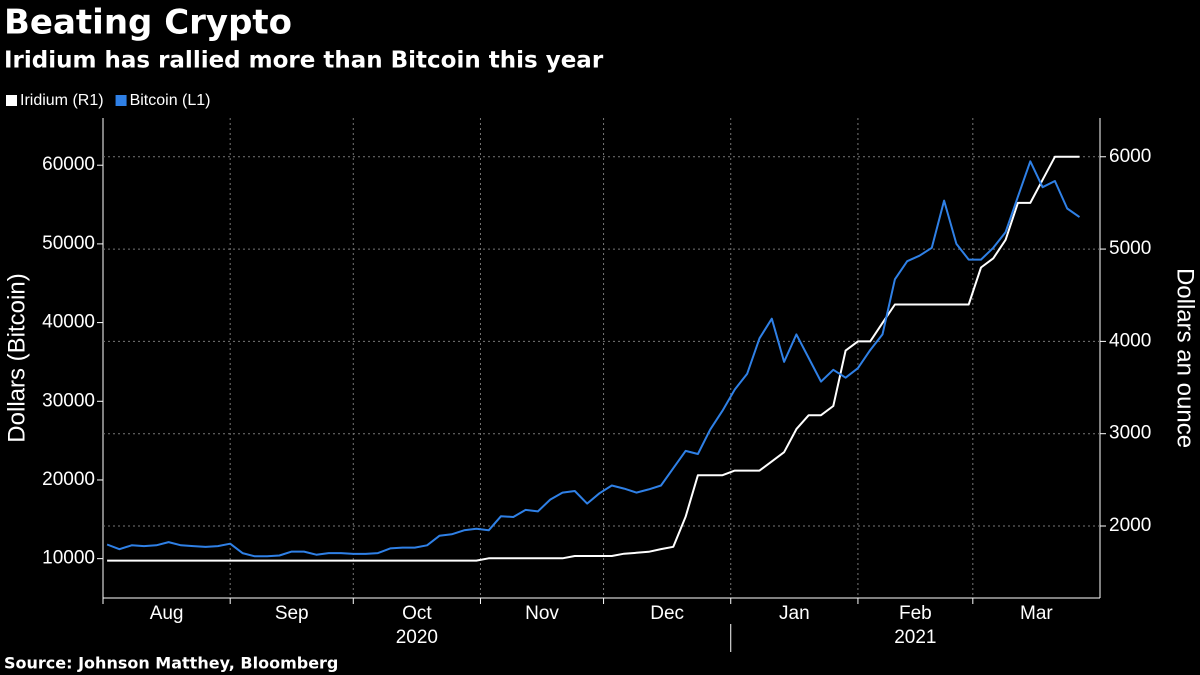 The width and height of the screenshot is (1200, 675). I want to click on y-tick-label: 40000, so click(68, 322).